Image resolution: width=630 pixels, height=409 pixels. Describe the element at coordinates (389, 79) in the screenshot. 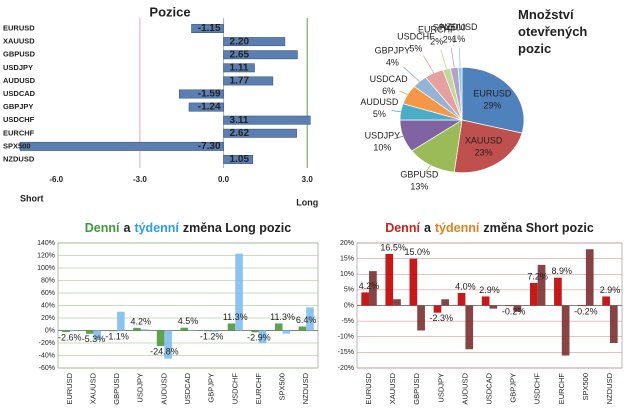

I see `slice-name: USDCAD` at that location.